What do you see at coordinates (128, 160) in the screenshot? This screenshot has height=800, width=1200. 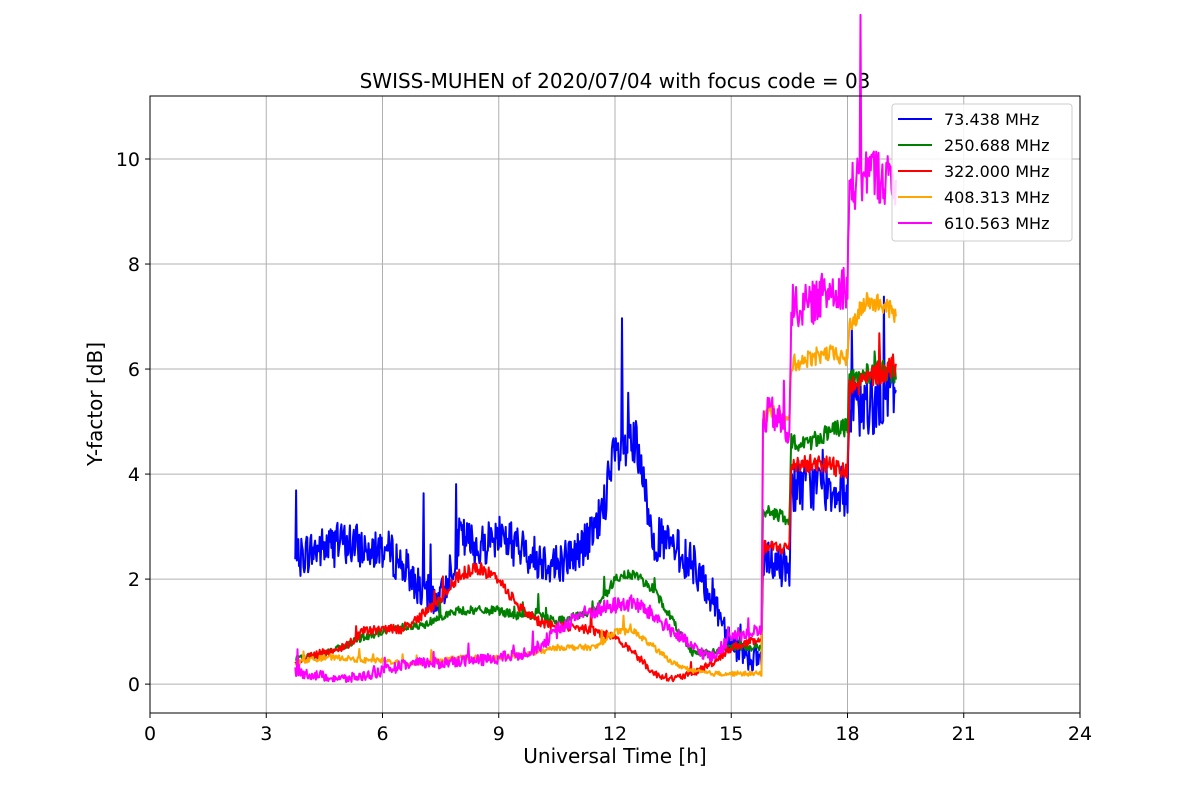 I see `y-tick-label: 10` at bounding box center [128, 160].